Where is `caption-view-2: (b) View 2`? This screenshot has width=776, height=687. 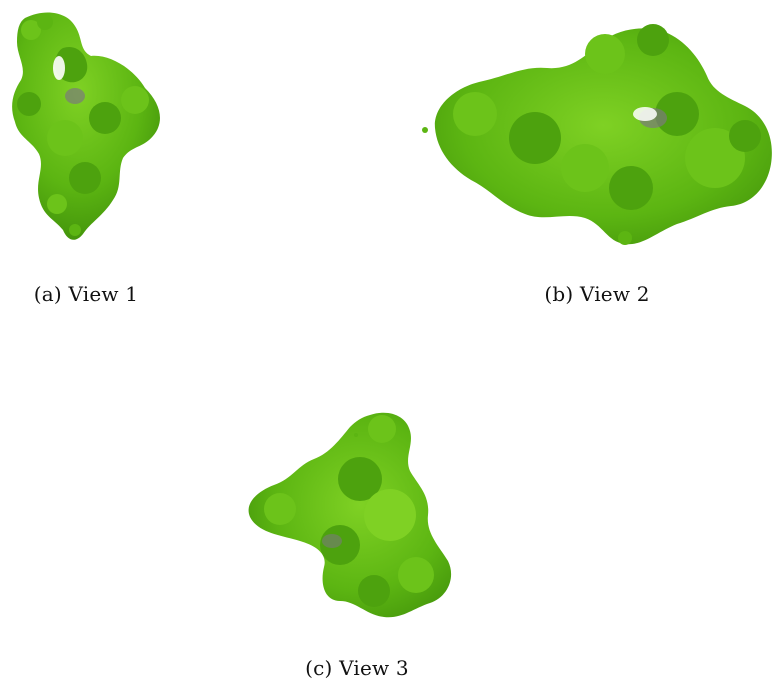 caption-view-2: (b) View 2 is located at coordinates (597, 294).